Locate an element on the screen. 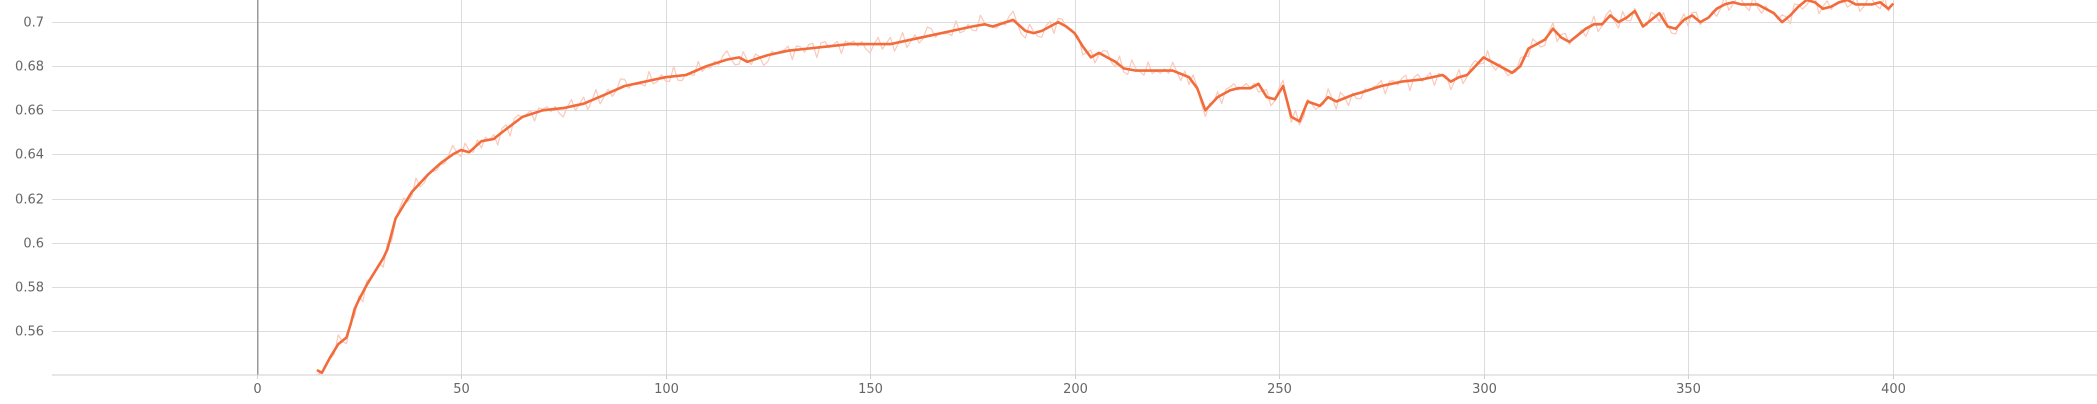  x-tick-label: 200 is located at coordinates (1075, 389).